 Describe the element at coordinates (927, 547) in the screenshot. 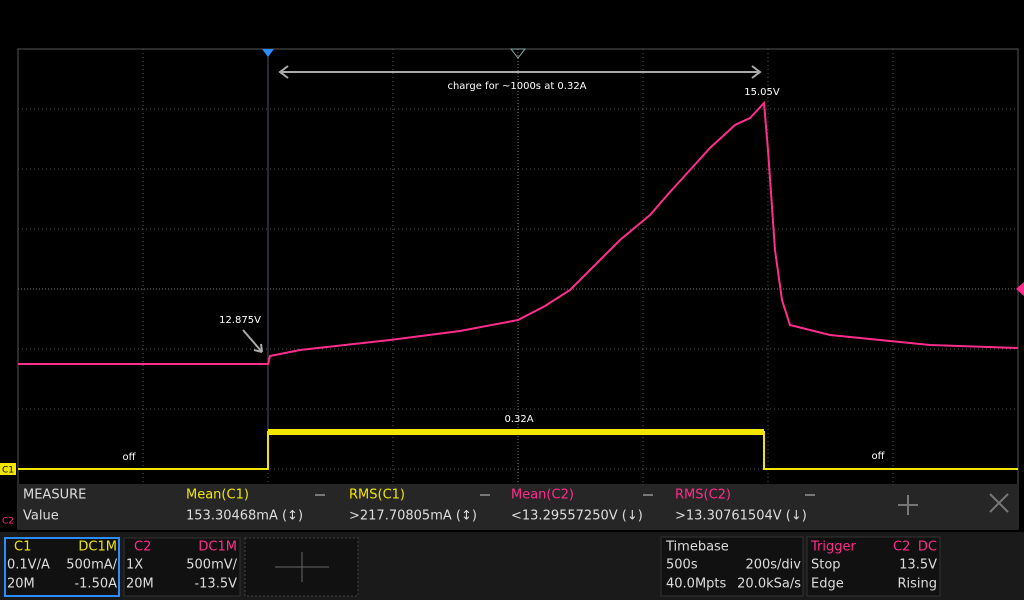

I see `trigger-coupling: DC` at that location.